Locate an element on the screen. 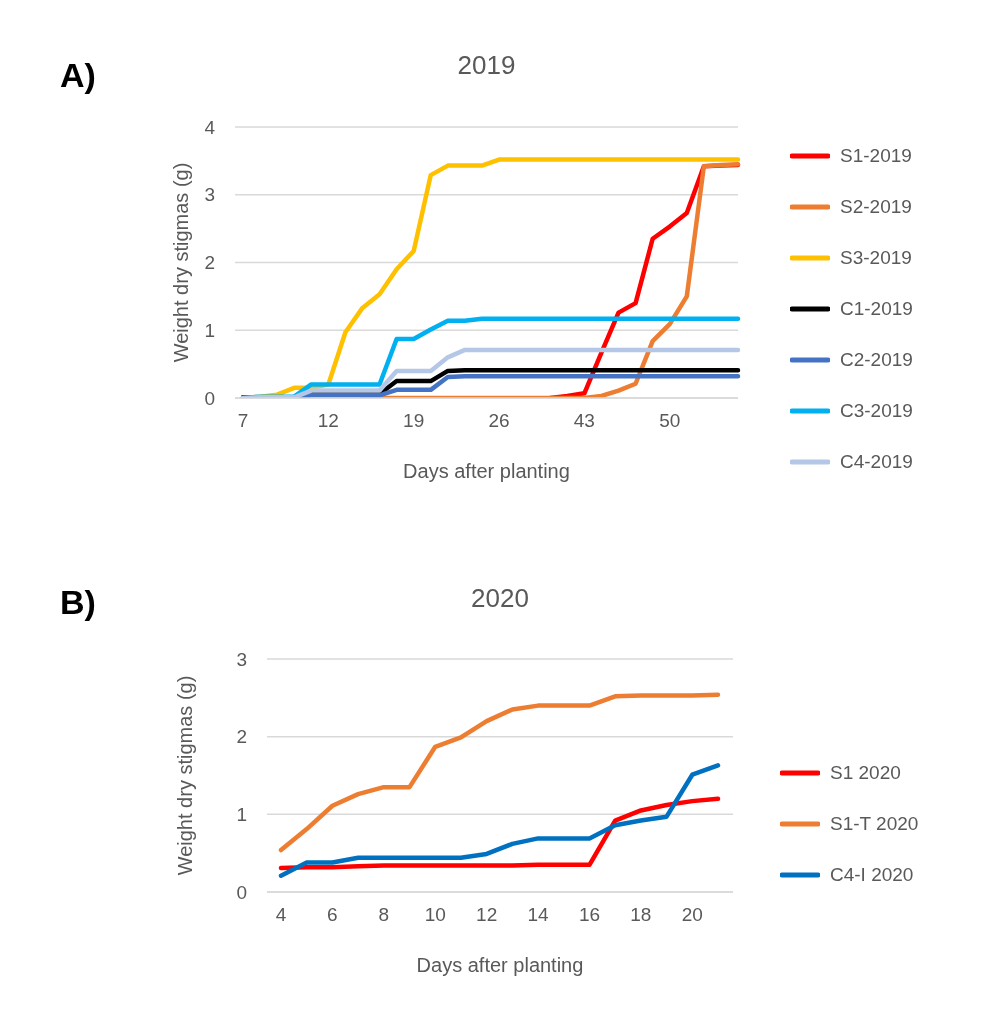 The width and height of the screenshot is (1005, 1032). x-tick-label: 4 is located at coordinates (281, 915).